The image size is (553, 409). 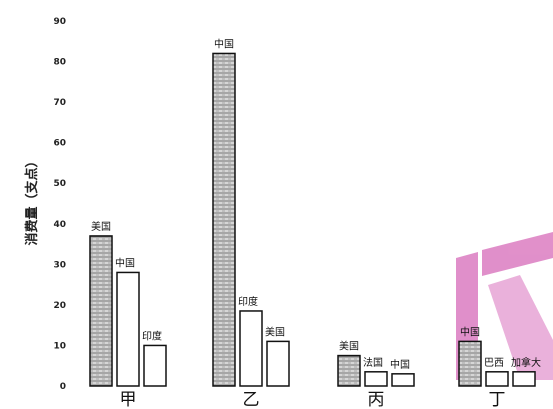 I want to click on y-tick-label: 10, so click(x=59, y=346).